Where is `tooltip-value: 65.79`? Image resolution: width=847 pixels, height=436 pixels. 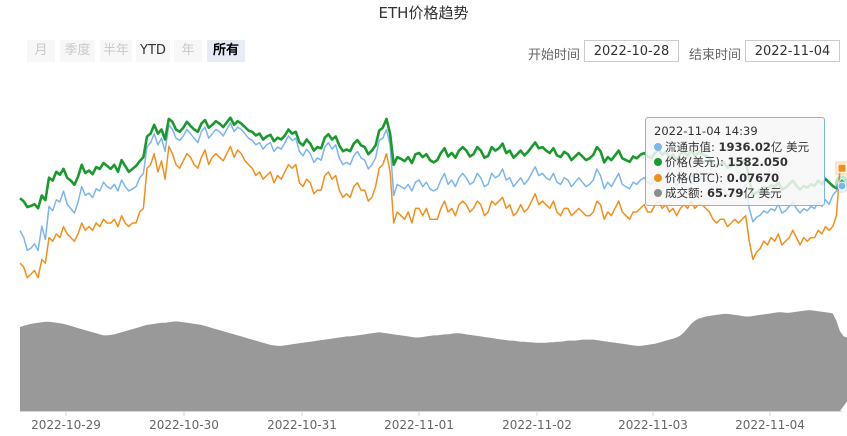 tooltip-value: 65.79 is located at coordinates (725, 193).